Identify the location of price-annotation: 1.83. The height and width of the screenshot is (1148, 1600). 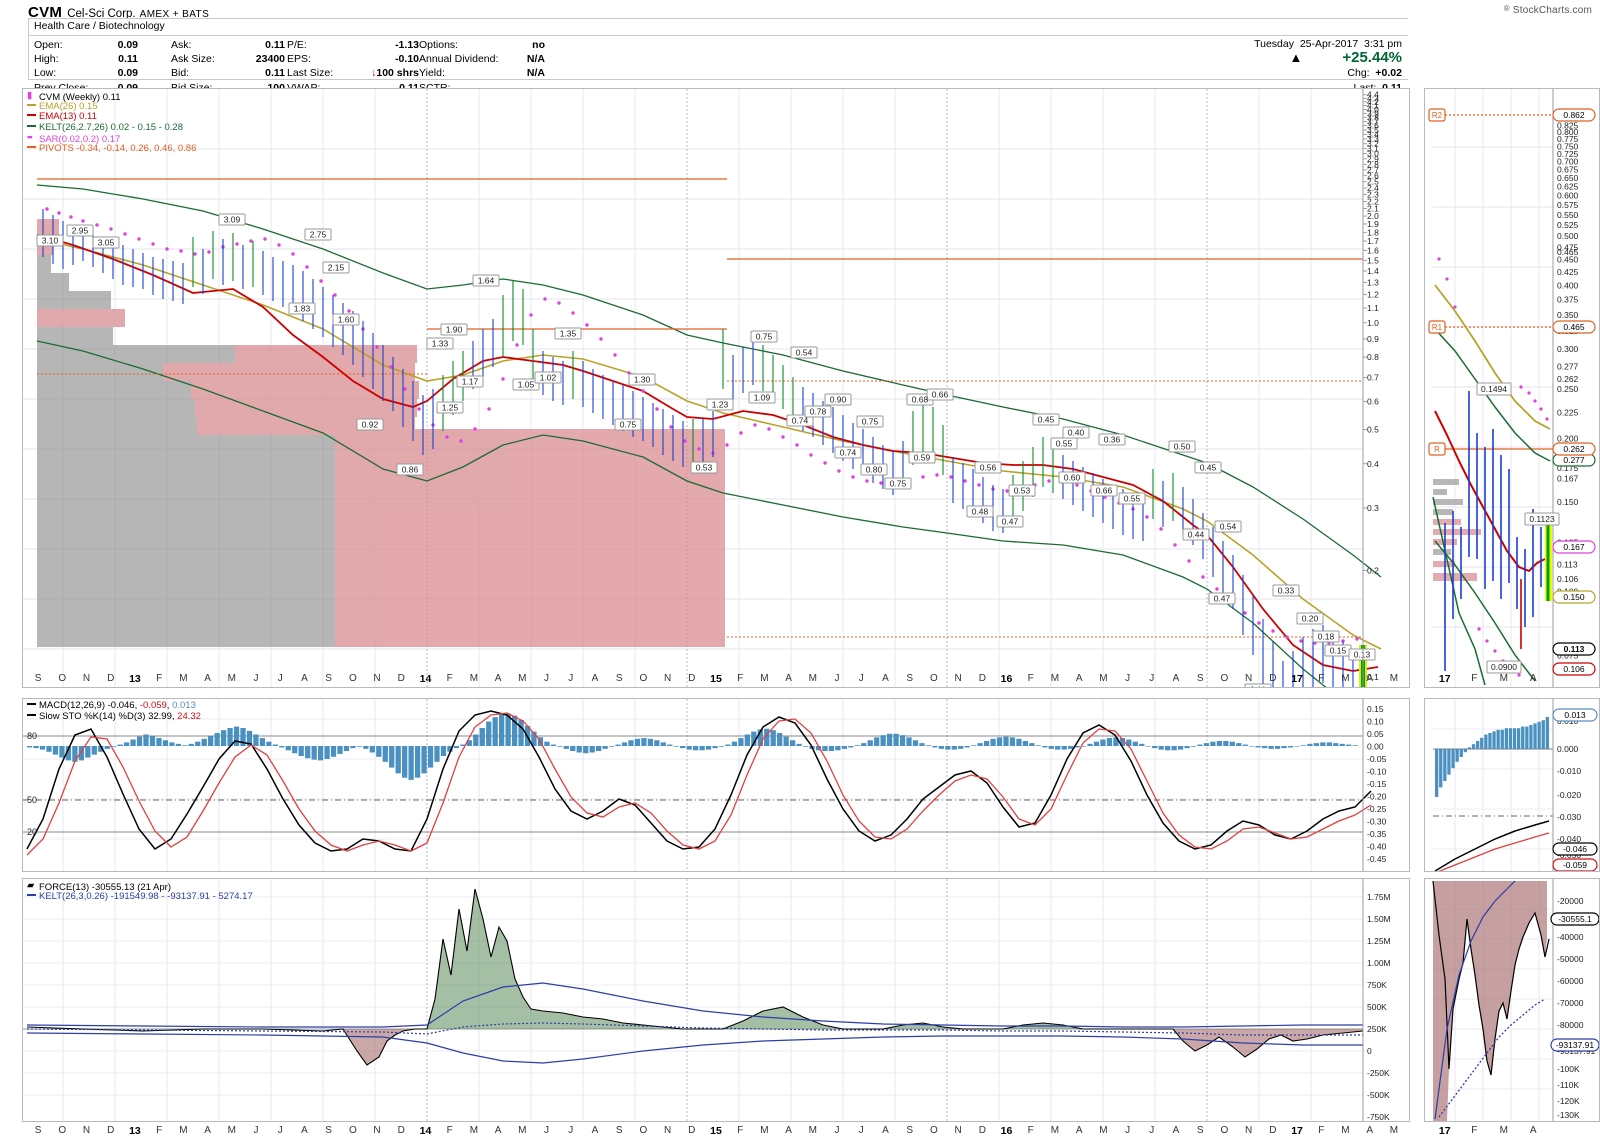
(302, 308).